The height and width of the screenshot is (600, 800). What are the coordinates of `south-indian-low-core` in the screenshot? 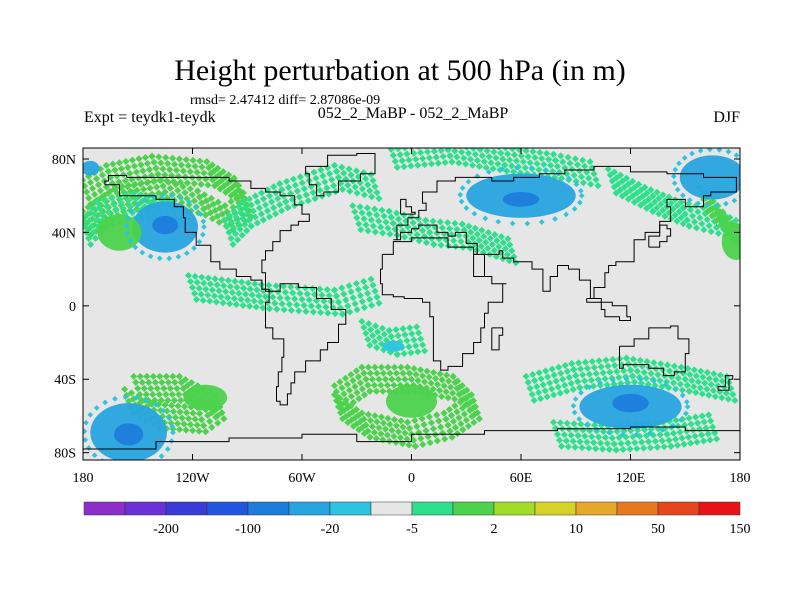 It's located at (630, 403).